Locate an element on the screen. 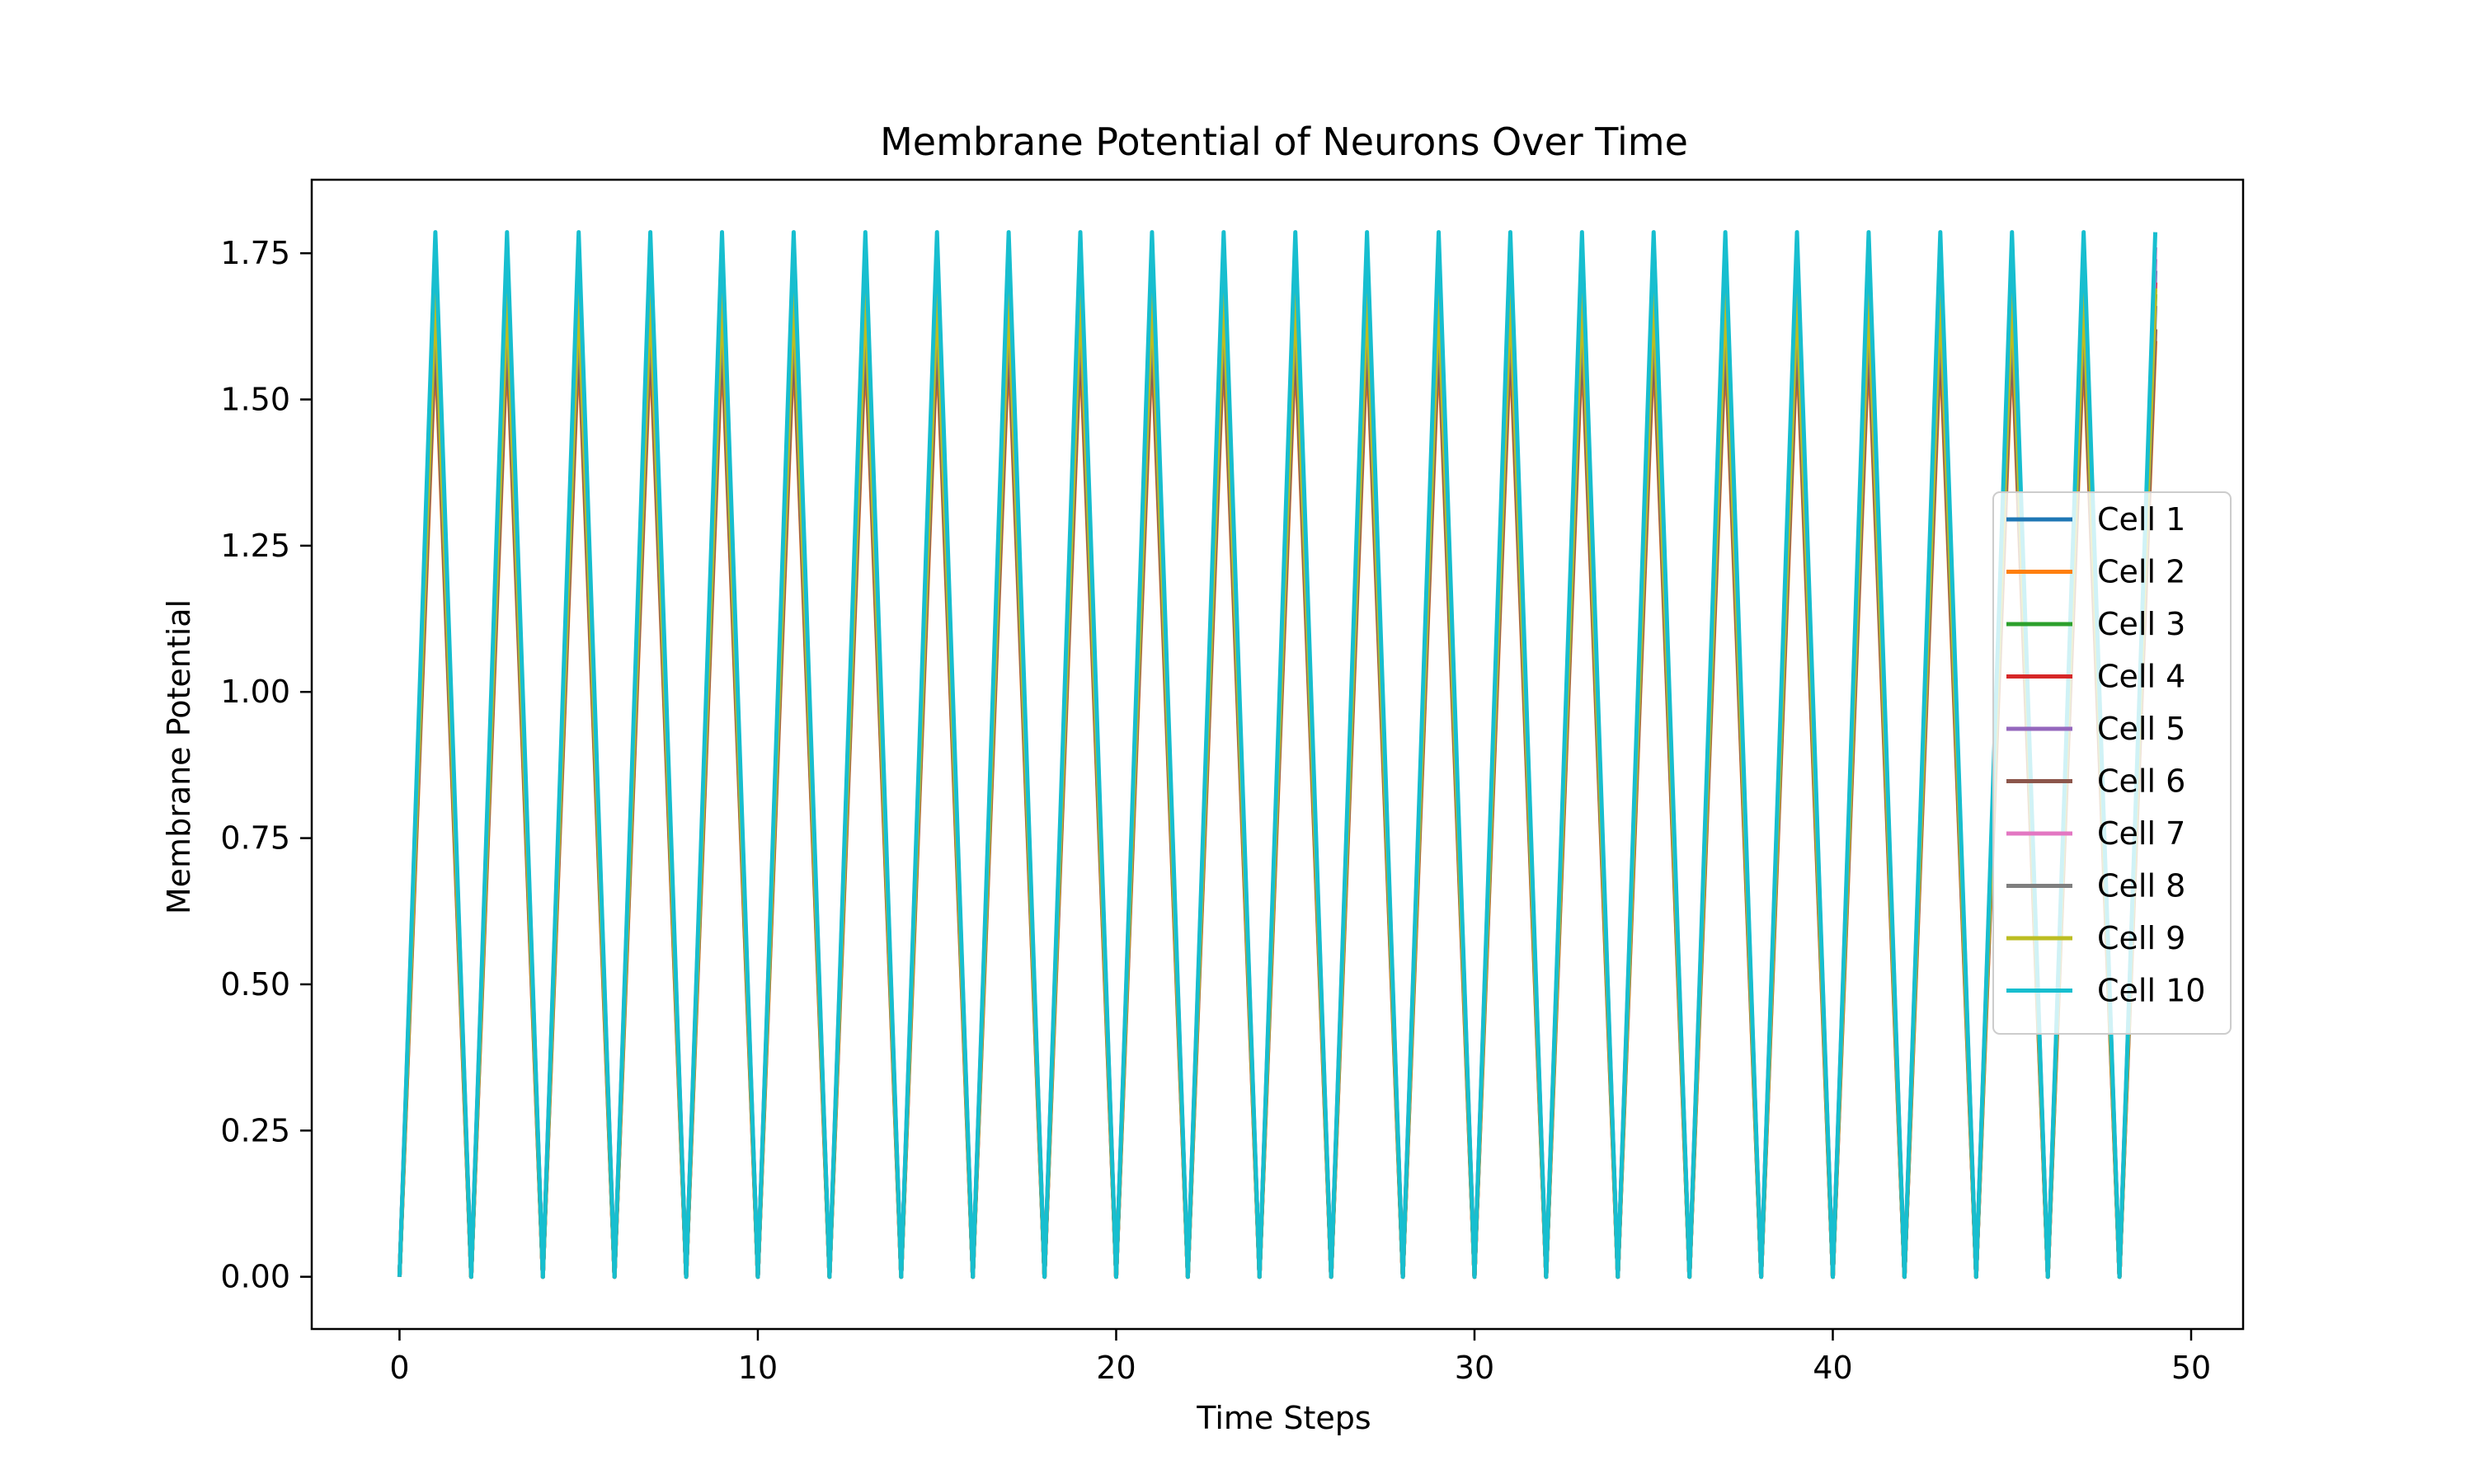 Image resolution: width=2474 pixels, height=1484 pixels. x-tick-label: 0 is located at coordinates (399, 1368).